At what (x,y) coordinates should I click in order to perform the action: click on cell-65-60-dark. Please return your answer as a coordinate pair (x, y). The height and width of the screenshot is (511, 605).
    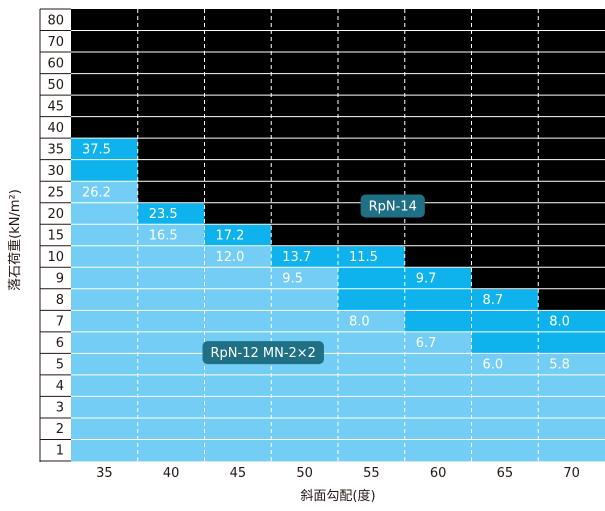
    Looking at the image, I should click on (505, 63).